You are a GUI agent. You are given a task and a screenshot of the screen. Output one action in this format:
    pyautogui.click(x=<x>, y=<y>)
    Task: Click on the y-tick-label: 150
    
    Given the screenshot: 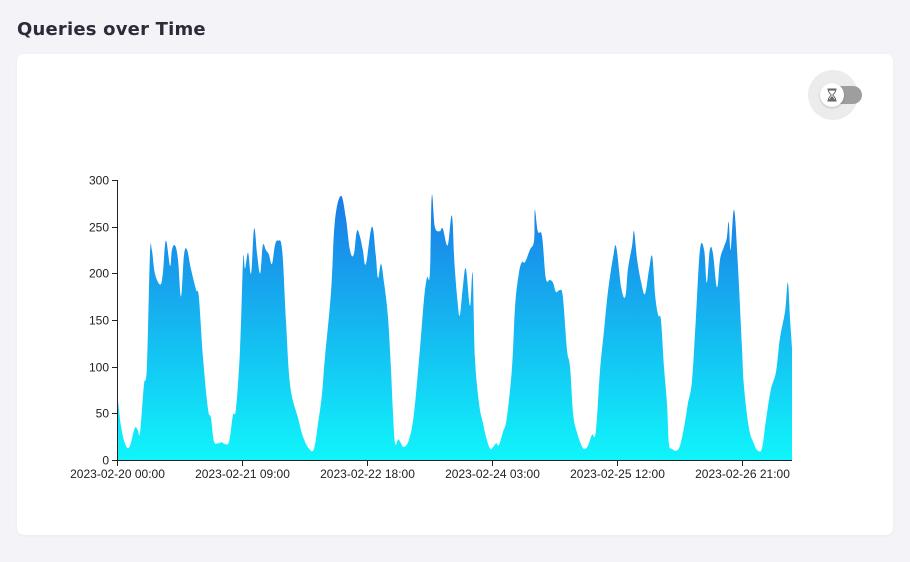 What is the action you would take?
    pyautogui.click(x=99, y=321)
    